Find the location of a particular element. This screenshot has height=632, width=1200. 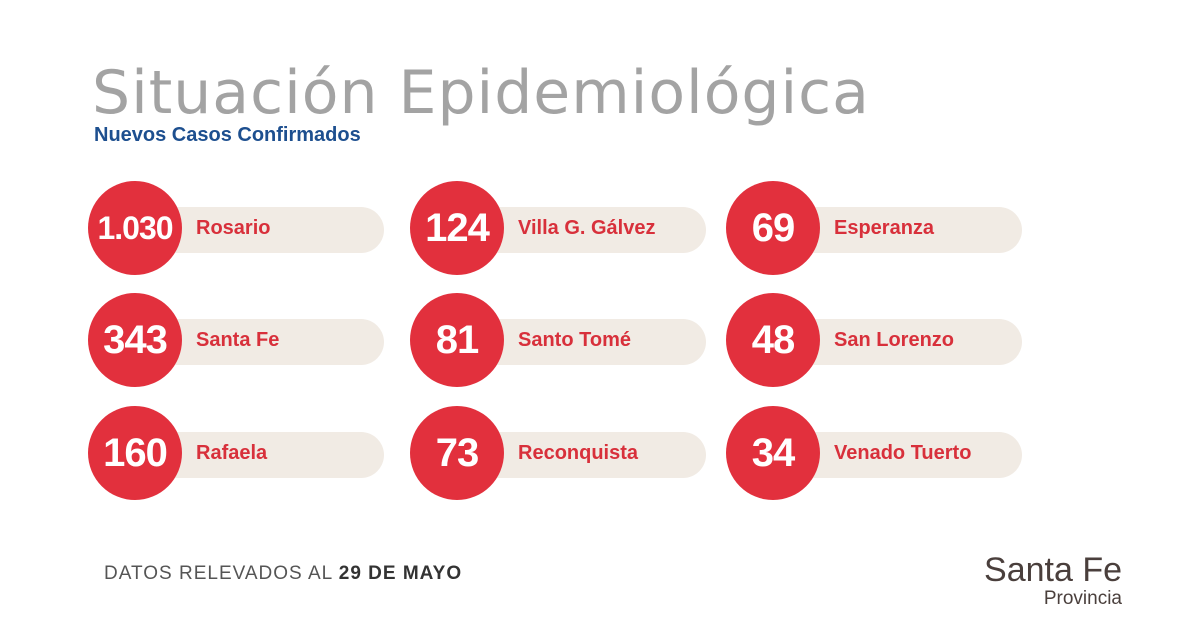

city-label: Rosario is located at coordinates (233, 228).